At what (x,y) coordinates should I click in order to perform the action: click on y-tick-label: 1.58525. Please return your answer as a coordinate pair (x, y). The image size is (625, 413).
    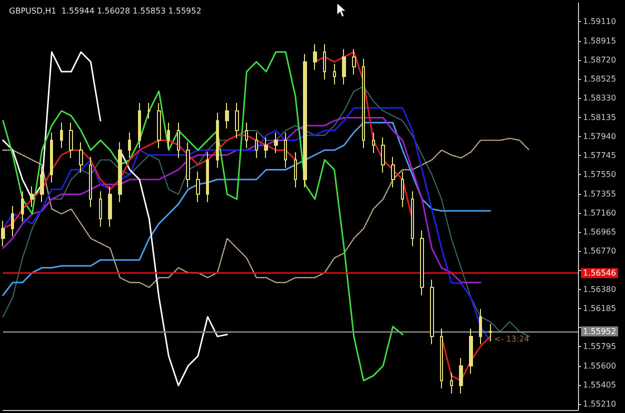
    Looking at the image, I should click on (599, 79).